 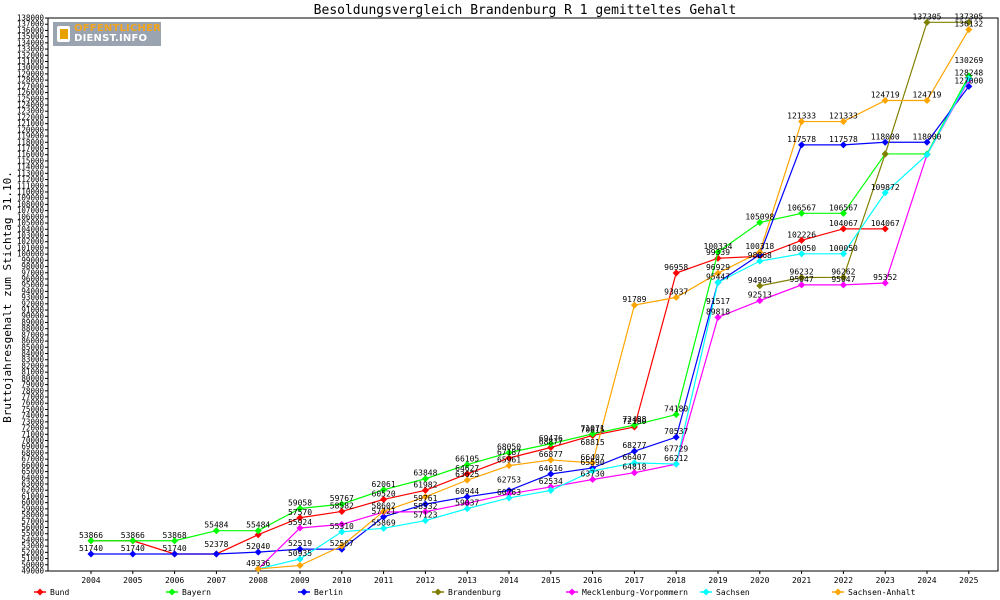 What do you see at coordinates (718, 301) in the screenshot?
I see `data-label: 91517` at bounding box center [718, 301].